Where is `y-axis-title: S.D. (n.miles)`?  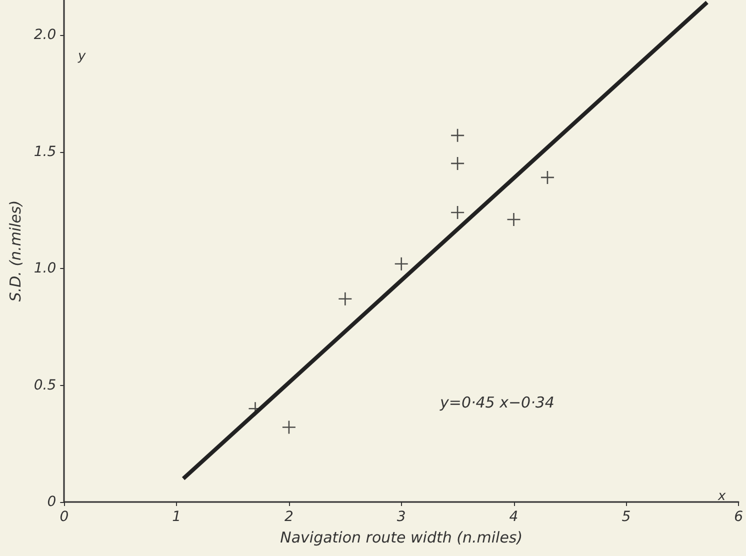 y-axis-title: S.D. (n.miles) is located at coordinates (15, 251).